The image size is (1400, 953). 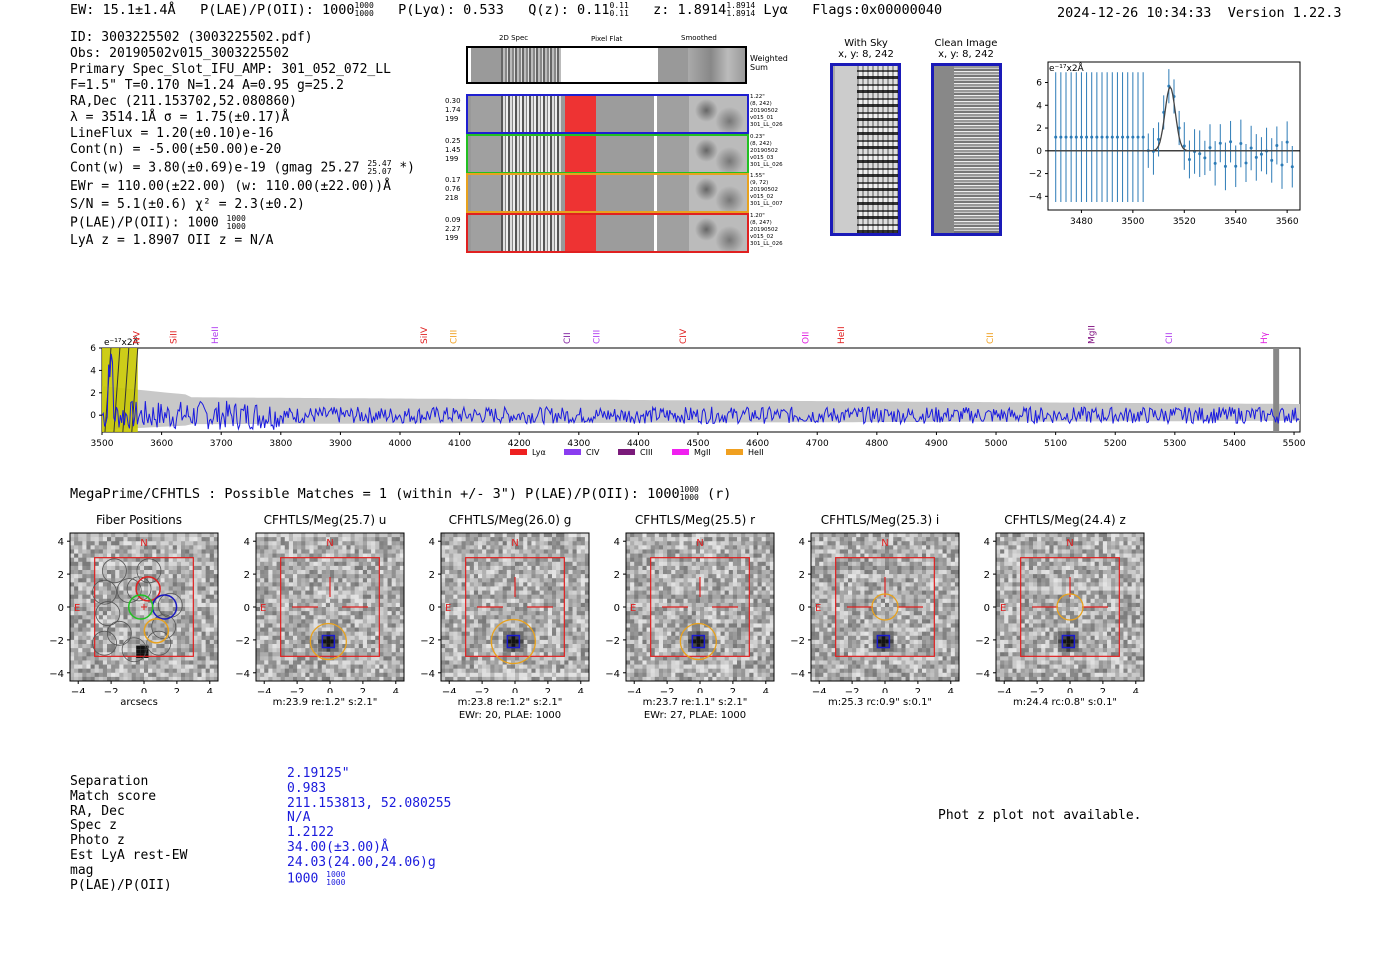 I want to click on info-sn: S/N = 5.1(±0.6) χ² = 2.3(±0.2), so click(x=187, y=204).